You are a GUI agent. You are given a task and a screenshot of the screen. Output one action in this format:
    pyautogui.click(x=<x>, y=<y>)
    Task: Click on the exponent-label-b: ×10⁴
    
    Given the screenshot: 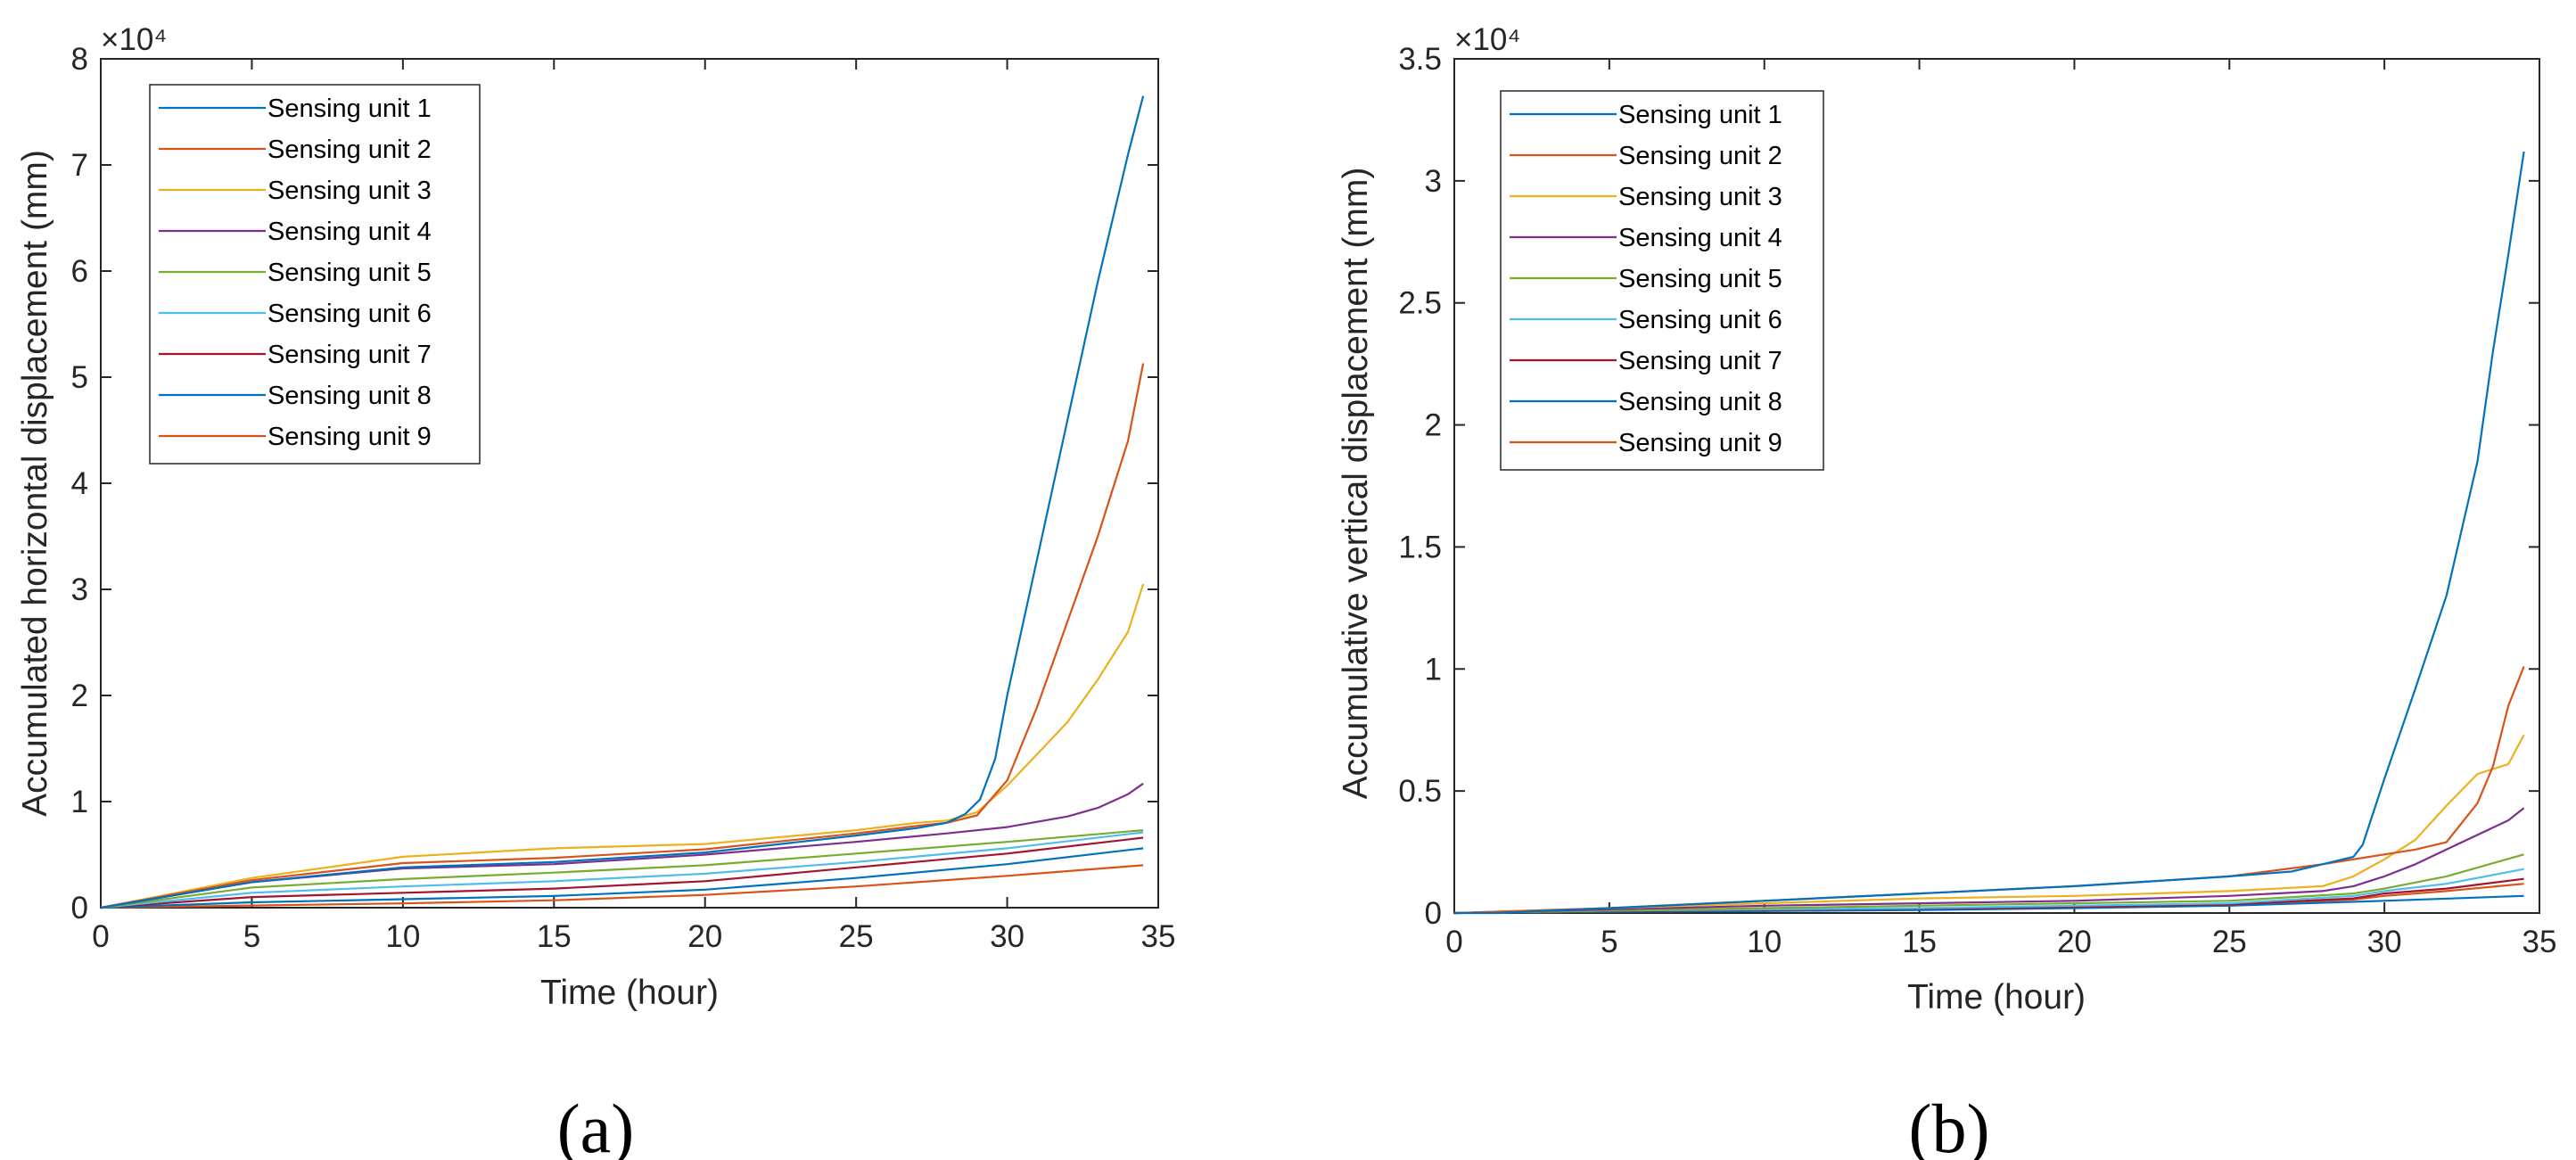 What is the action you would take?
    pyautogui.click(x=1487, y=39)
    